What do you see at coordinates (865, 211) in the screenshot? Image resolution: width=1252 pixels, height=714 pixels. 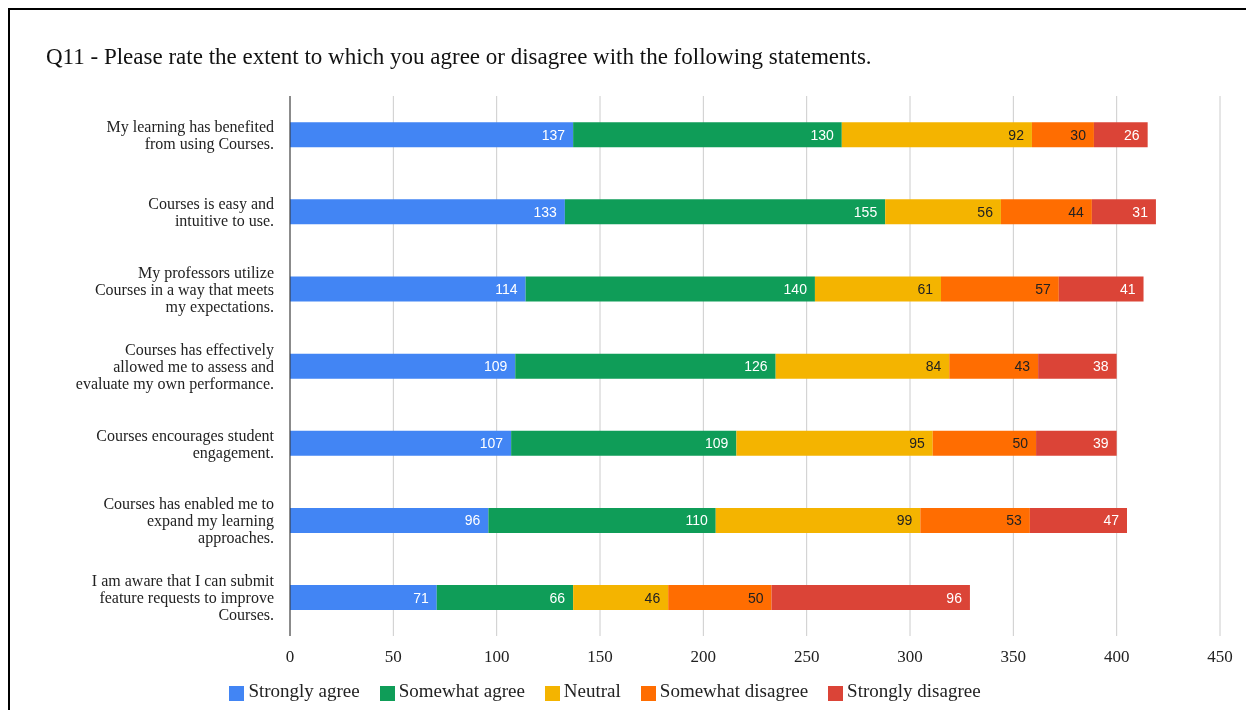 I see `data-label: 155` at bounding box center [865, 211].